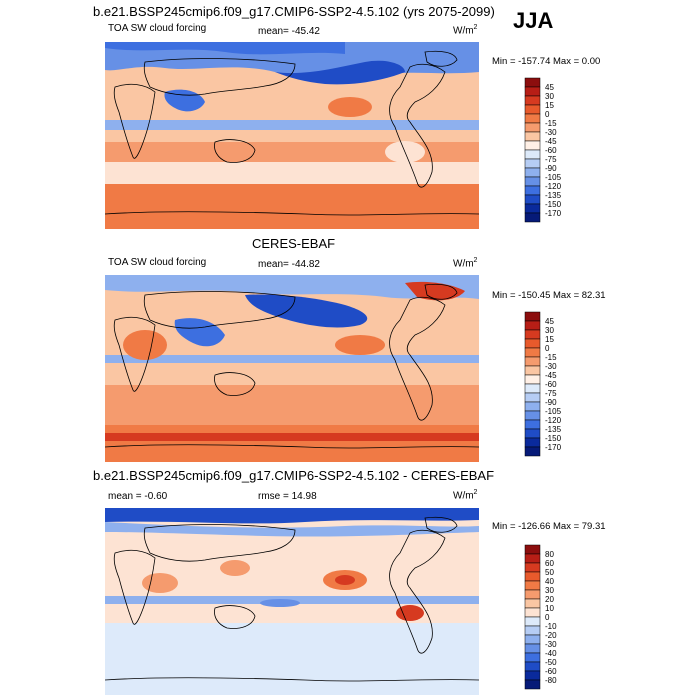 Image resolution: width=700 pixels, height=700 pixels. Describe the element at coordinates (549, 608) in the screenshot. I see `colorbar-tick-label: 10` at that location.